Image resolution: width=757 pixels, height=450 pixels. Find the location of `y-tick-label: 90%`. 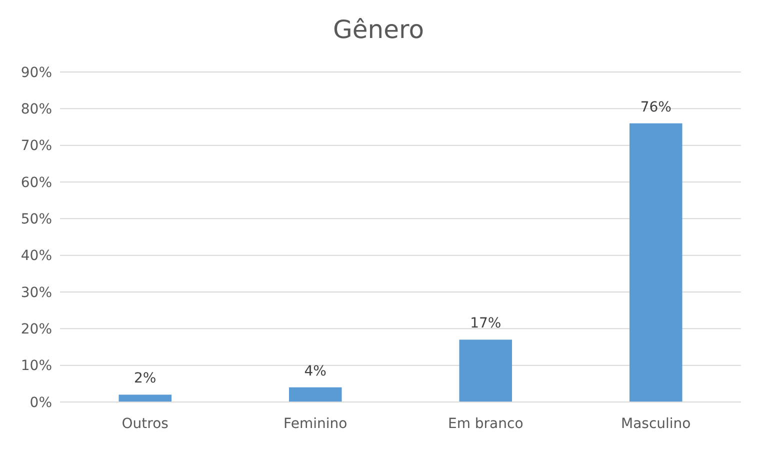

y-tick-label: 90% is located at coordinates (36, 72).